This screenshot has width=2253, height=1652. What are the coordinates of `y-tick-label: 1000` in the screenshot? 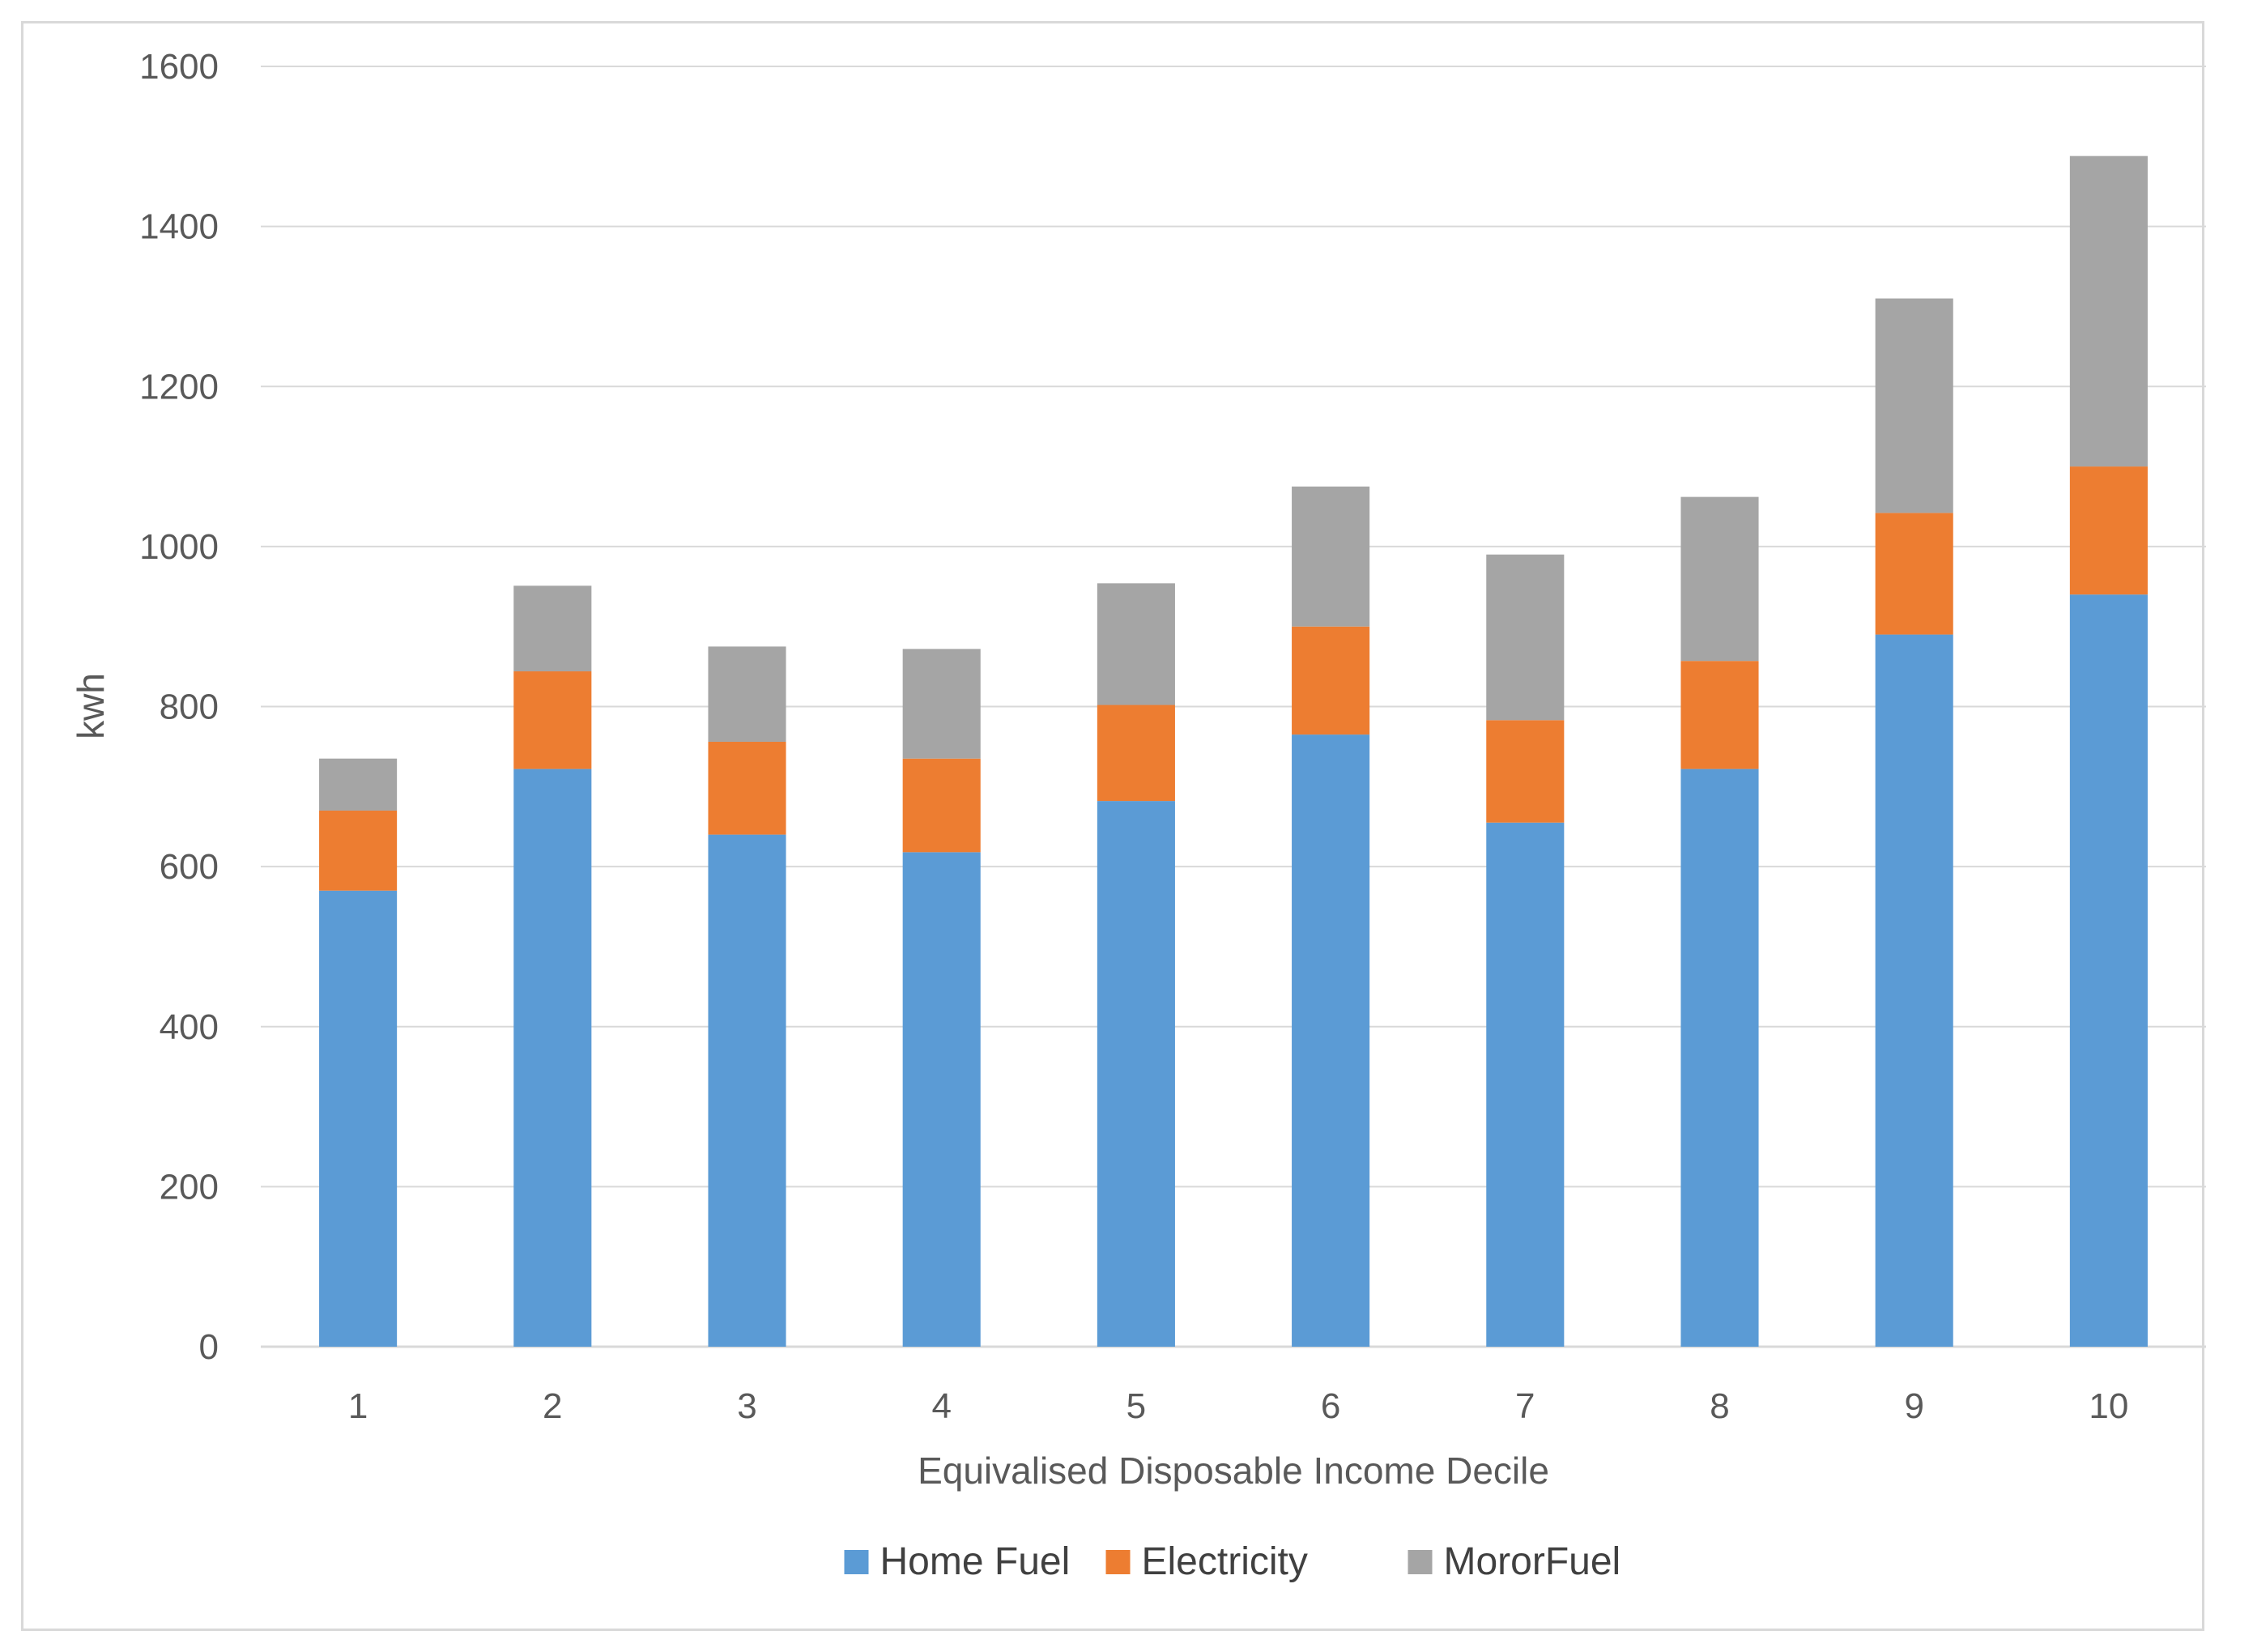 It's located at (179, 547).